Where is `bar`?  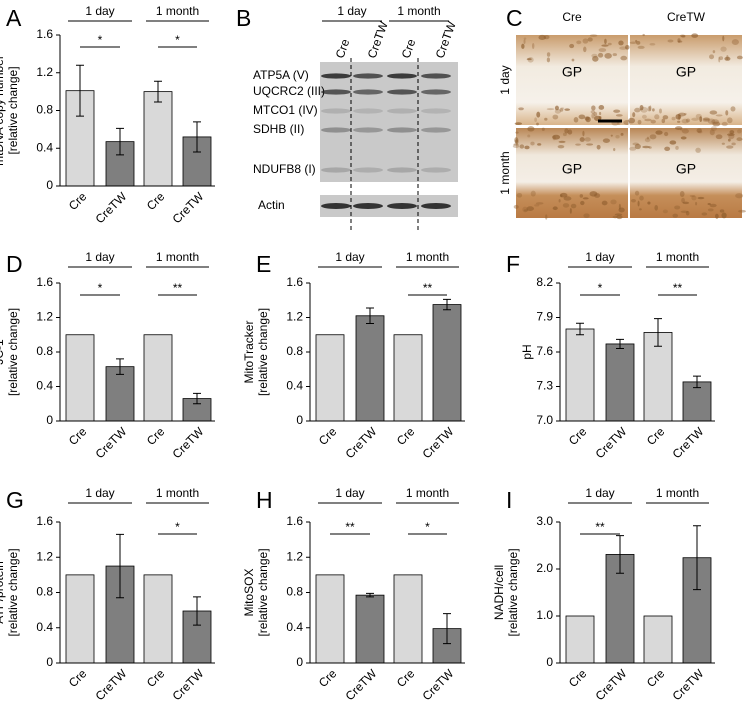
bar is located at coordinates (620, 382).